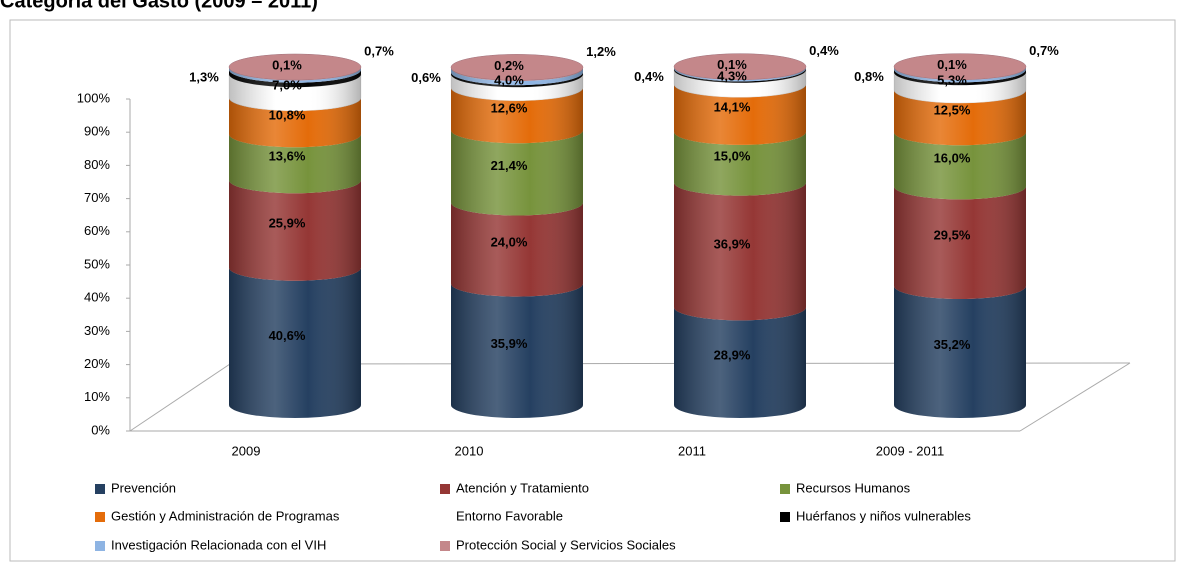  What do you see at coordinates (97, 164) in the screenshot?
I see `y-tick-label: 80%` at bounding box center [97, 164].